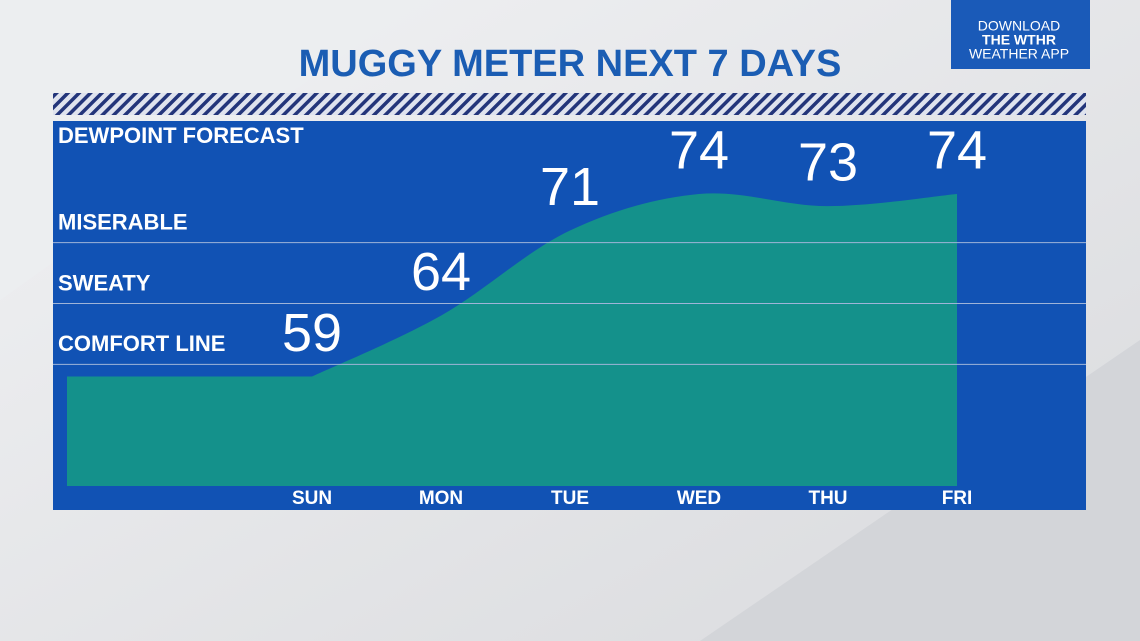 Image resolution: width=1140 pixels, height=641 pixels. What do you see at coordinates (123, 221) in the screenshot?
I see `level-label: MISERABLE` at bounding box center [123, 221].